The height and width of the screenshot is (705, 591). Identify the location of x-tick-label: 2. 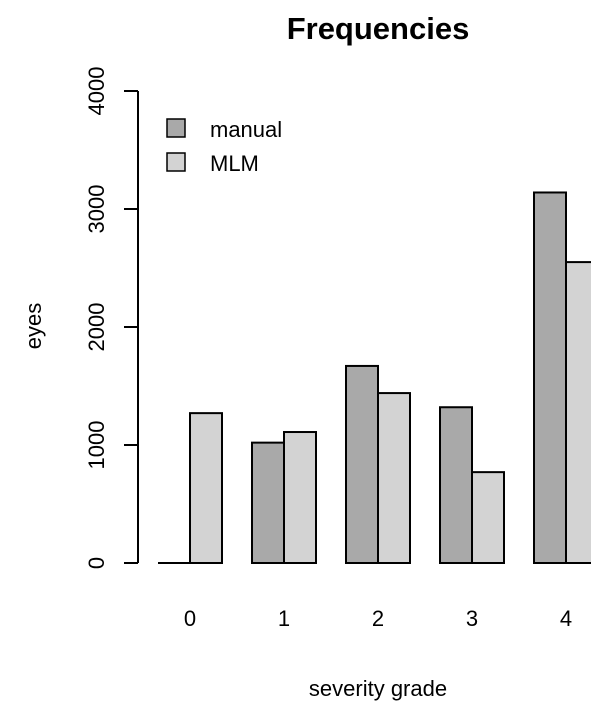
(378, 618).